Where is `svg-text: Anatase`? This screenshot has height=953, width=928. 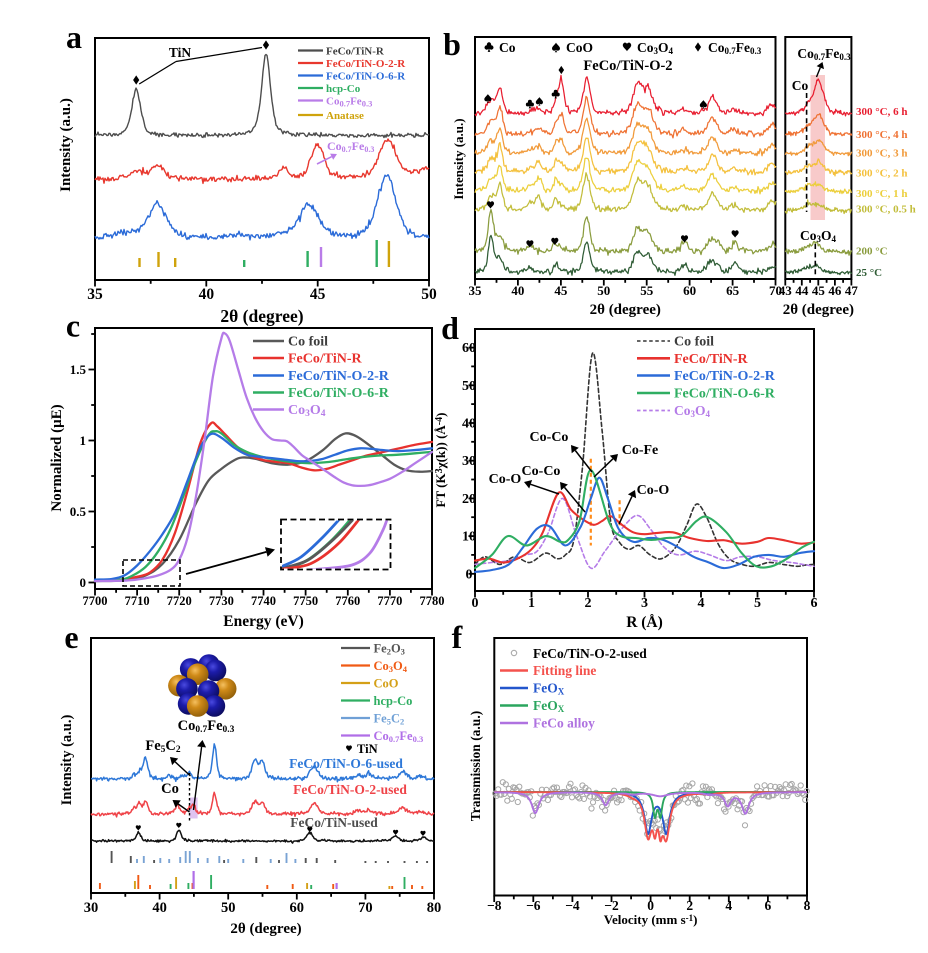 svg-text: Anatase is located at coordinates (345, 116).